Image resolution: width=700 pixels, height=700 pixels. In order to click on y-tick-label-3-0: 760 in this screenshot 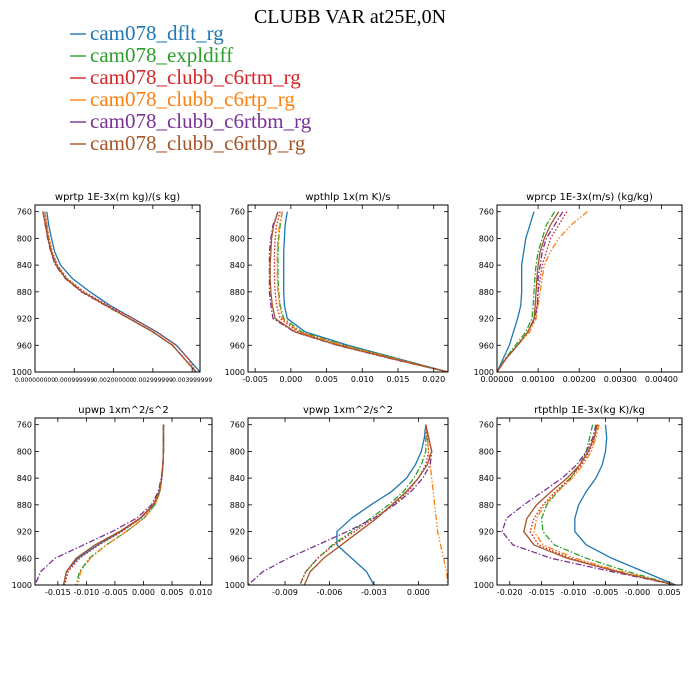, I will do `click(24, 425)`.